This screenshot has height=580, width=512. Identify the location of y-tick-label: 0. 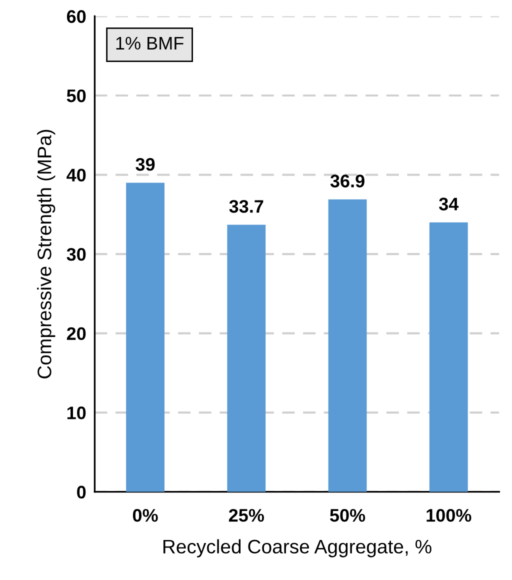
(81, 492).